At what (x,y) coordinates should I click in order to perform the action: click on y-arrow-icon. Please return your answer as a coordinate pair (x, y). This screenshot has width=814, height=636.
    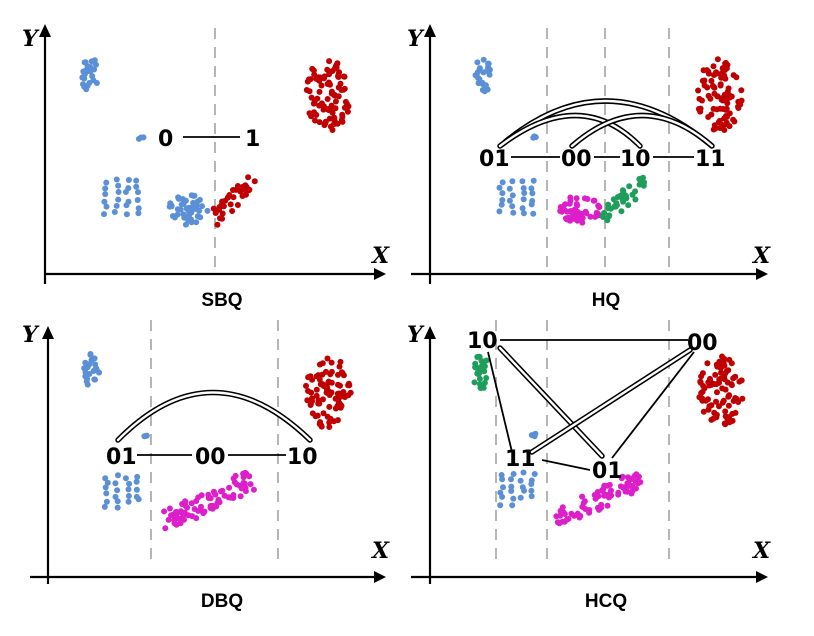
    Looking at the image, I should click on (430, 30).